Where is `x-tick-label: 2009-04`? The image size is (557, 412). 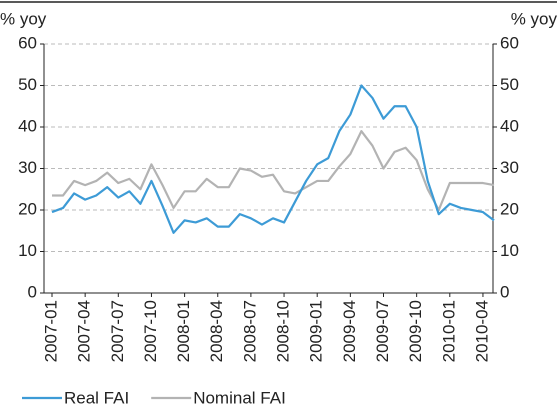
x-tick-label: 2009-04 is located at coordinates (349, 331).